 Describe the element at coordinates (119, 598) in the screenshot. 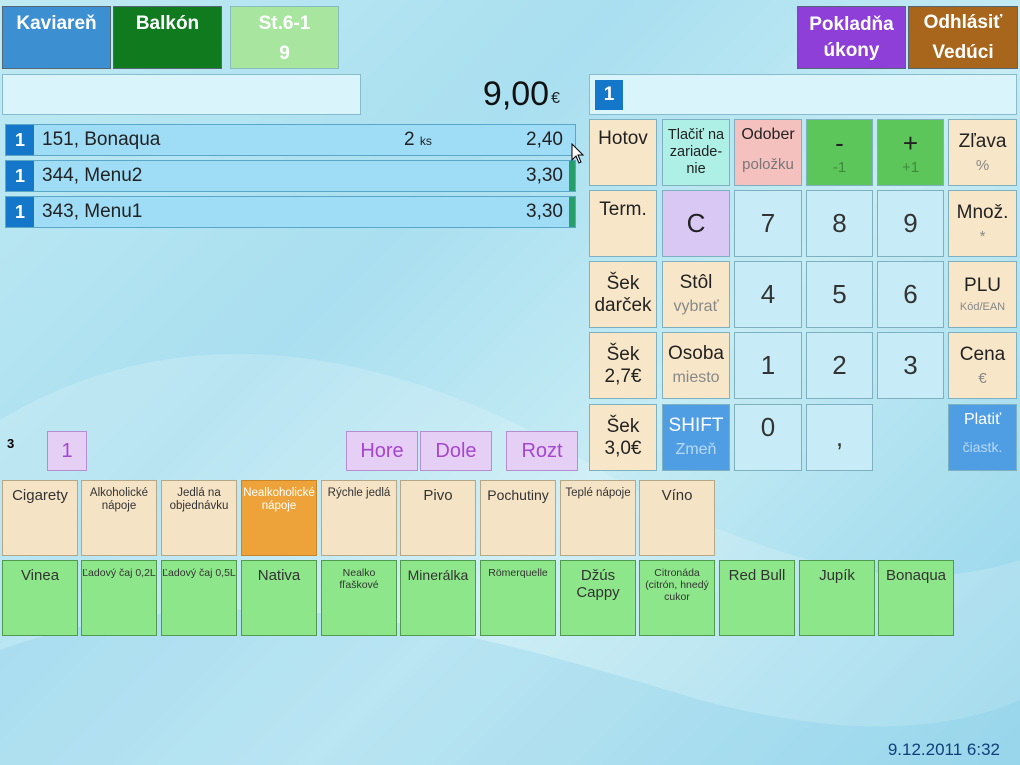

I see `product-ladovy-caj-02: Ľadový čaj 0,2L` at that location.